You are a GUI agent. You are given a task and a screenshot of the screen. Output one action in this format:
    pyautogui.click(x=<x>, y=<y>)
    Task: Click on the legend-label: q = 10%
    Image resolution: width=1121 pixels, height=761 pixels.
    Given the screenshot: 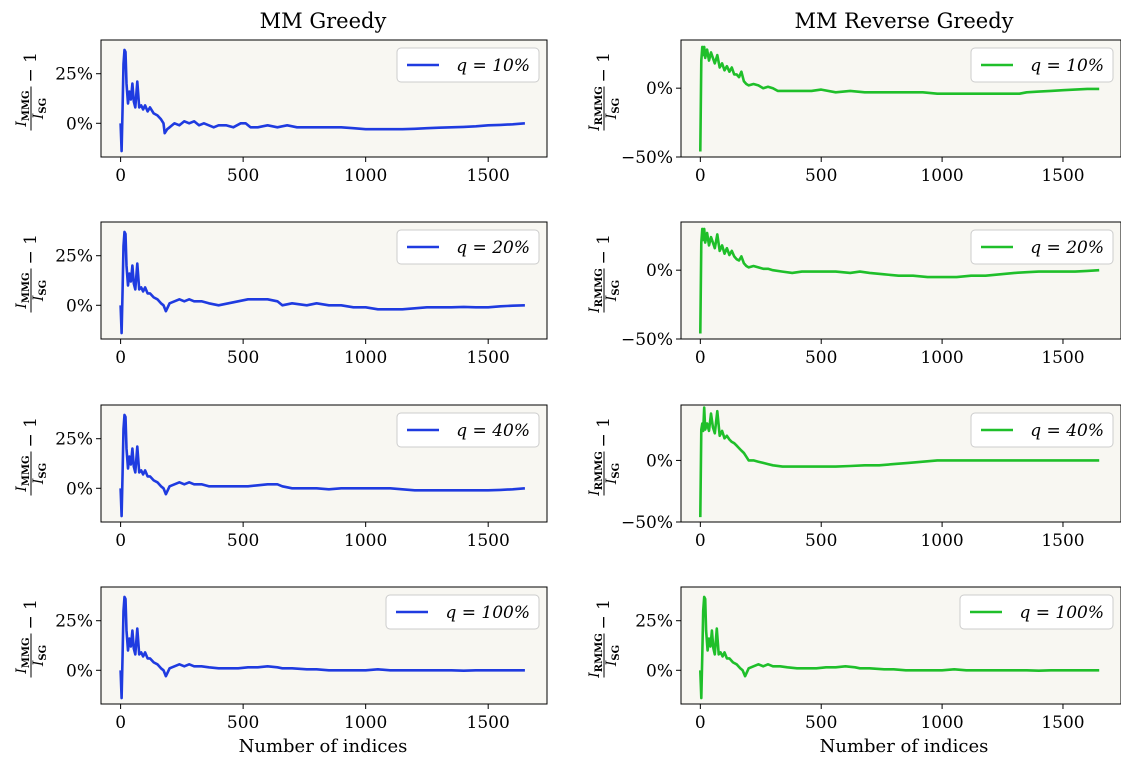 What is the action you would take?
    pyautogui.click(x=1067, y=66)
    